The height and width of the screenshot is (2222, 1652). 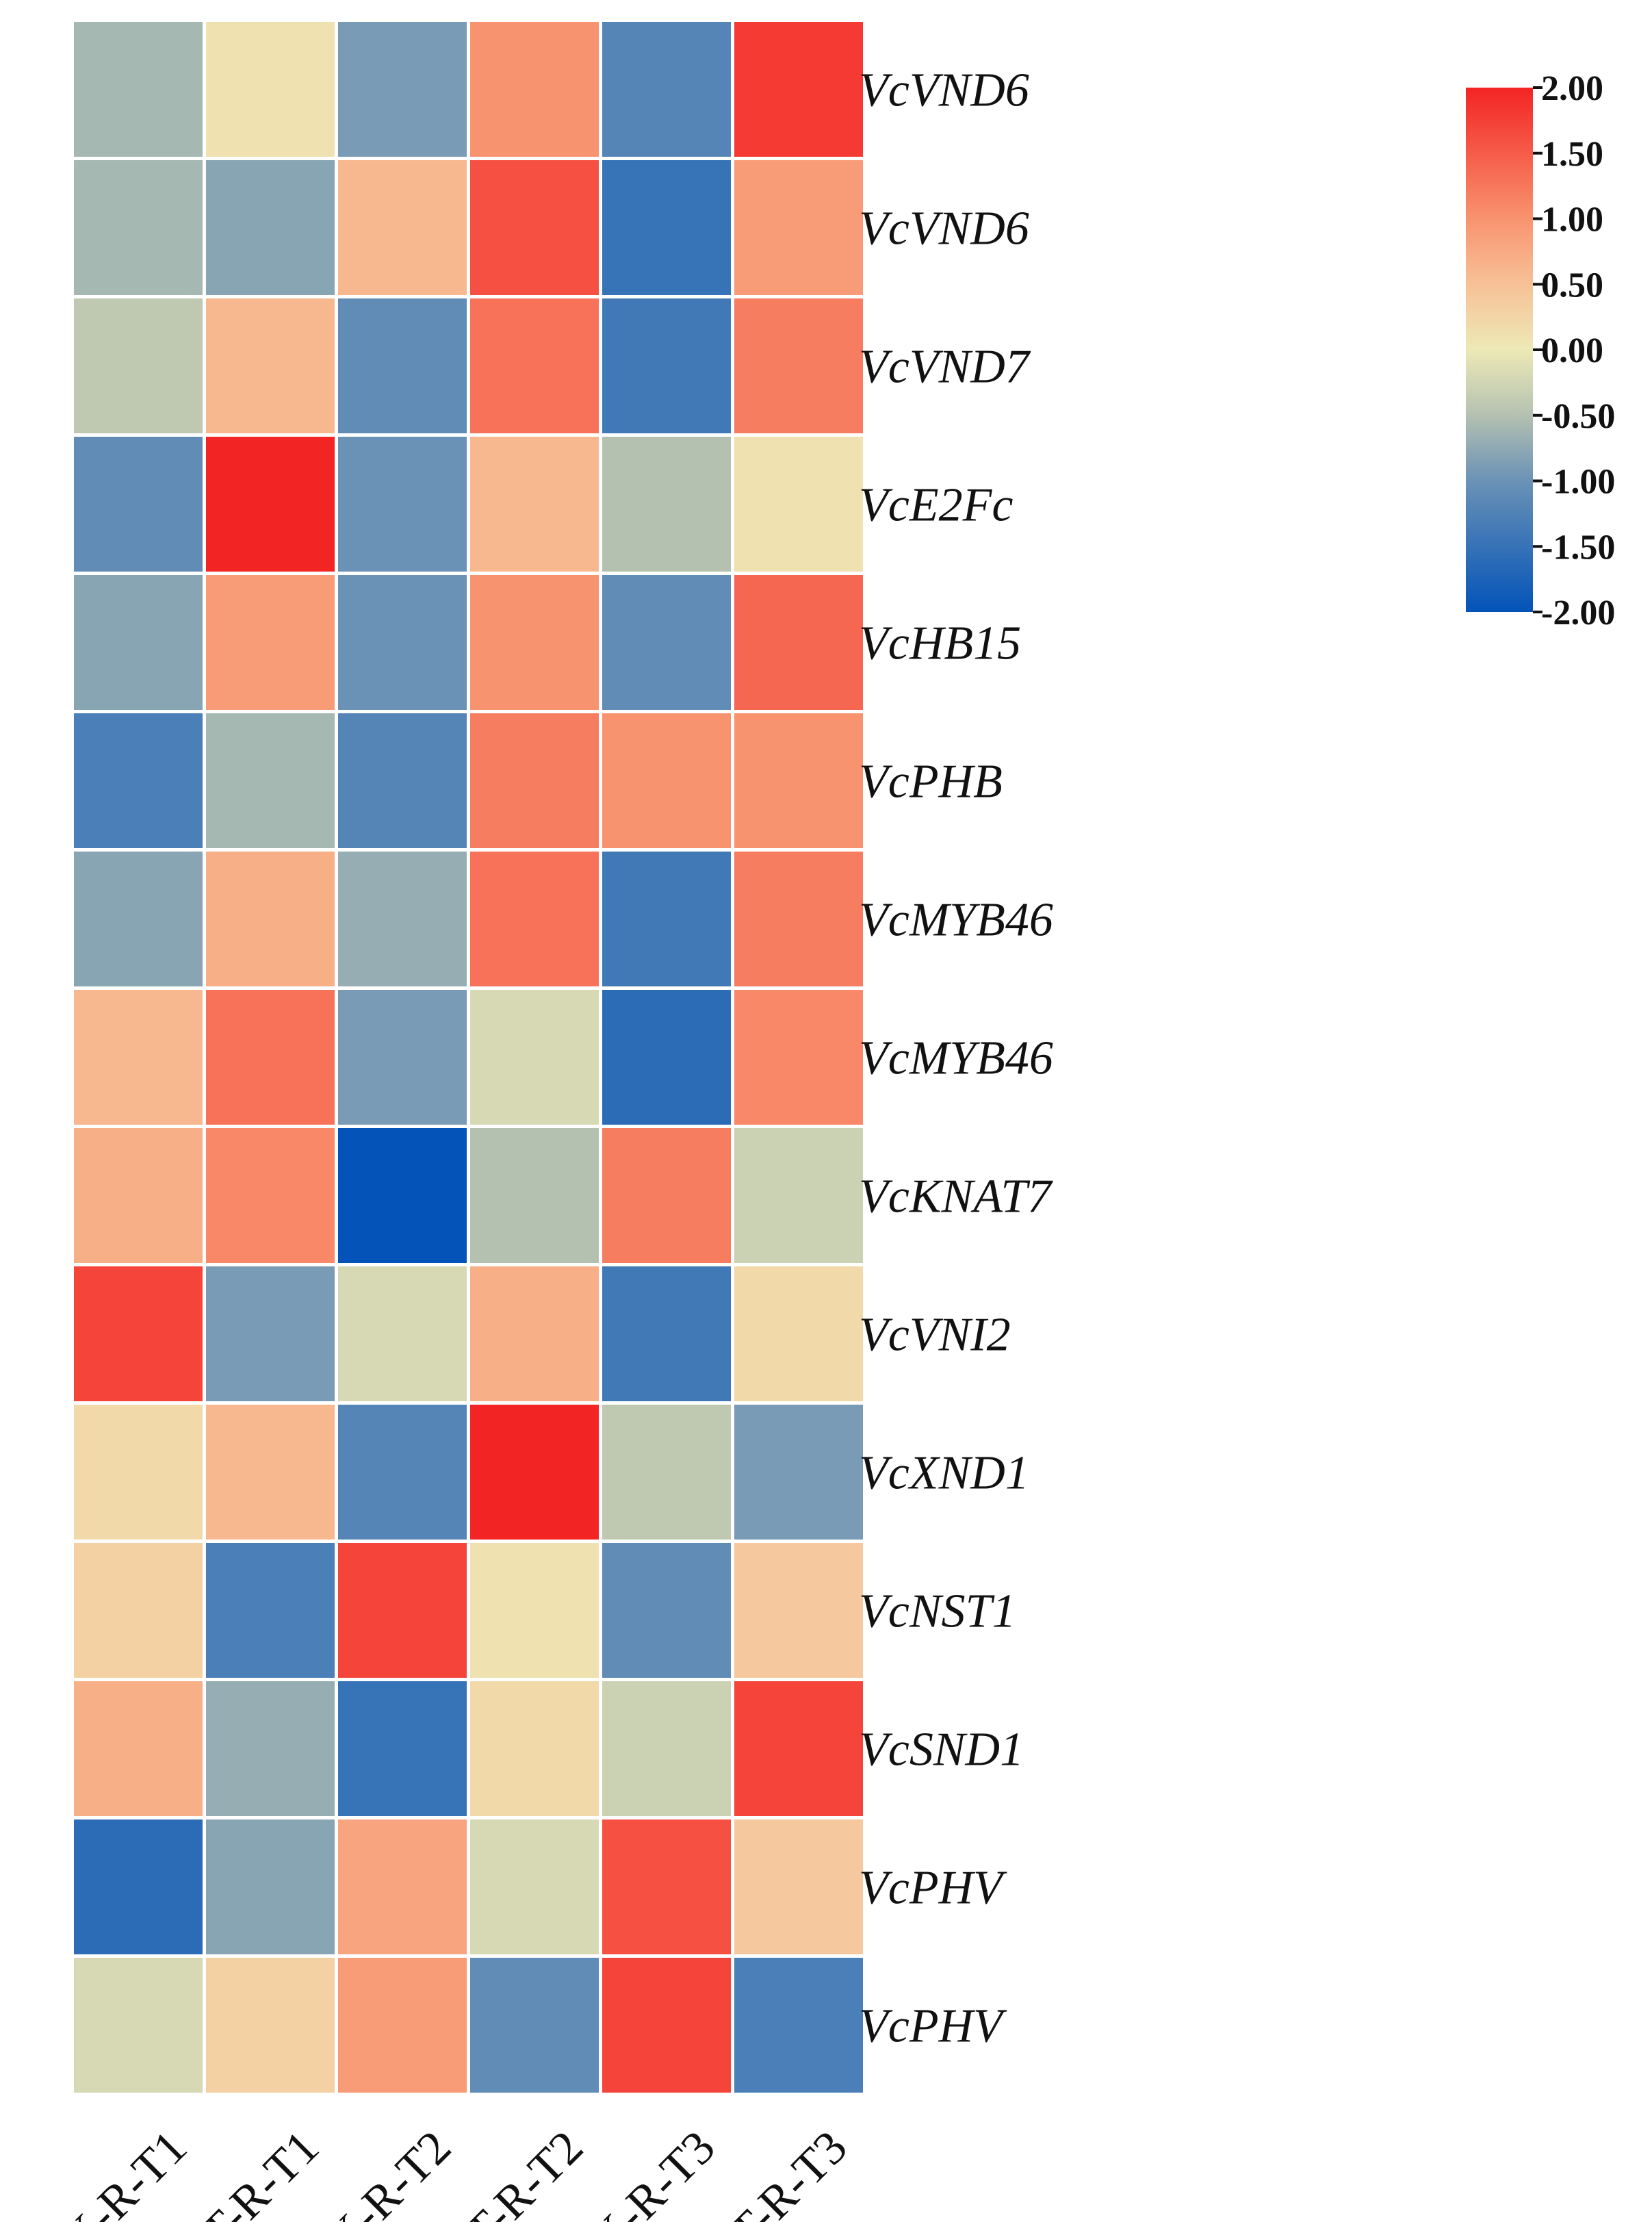 I want to click on heatmap-cell-r13-c4, so click(x=535, y=1748).